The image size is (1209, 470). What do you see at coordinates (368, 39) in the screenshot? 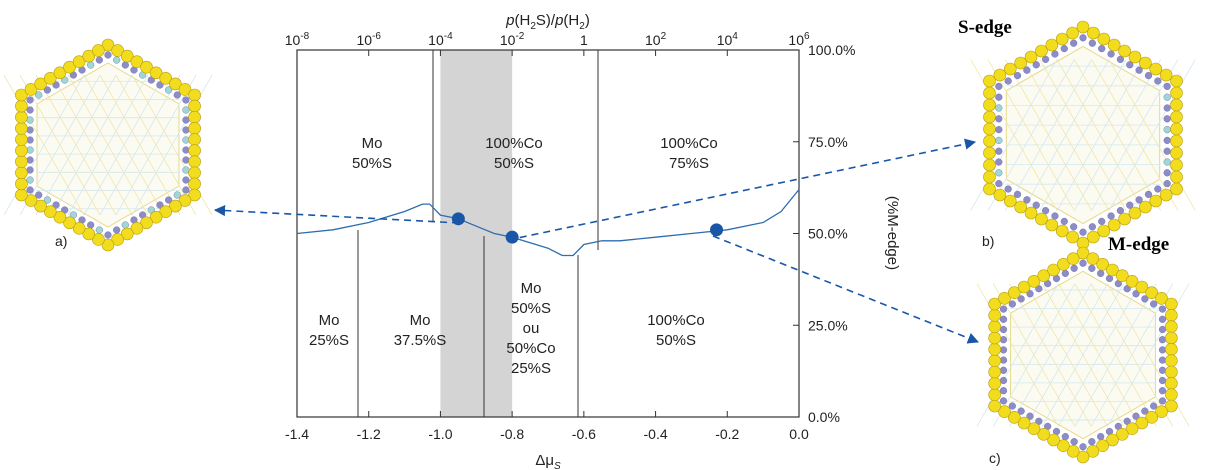
I see `top-tick-label: 10⁻⁶` at bounding box center [368, 39].